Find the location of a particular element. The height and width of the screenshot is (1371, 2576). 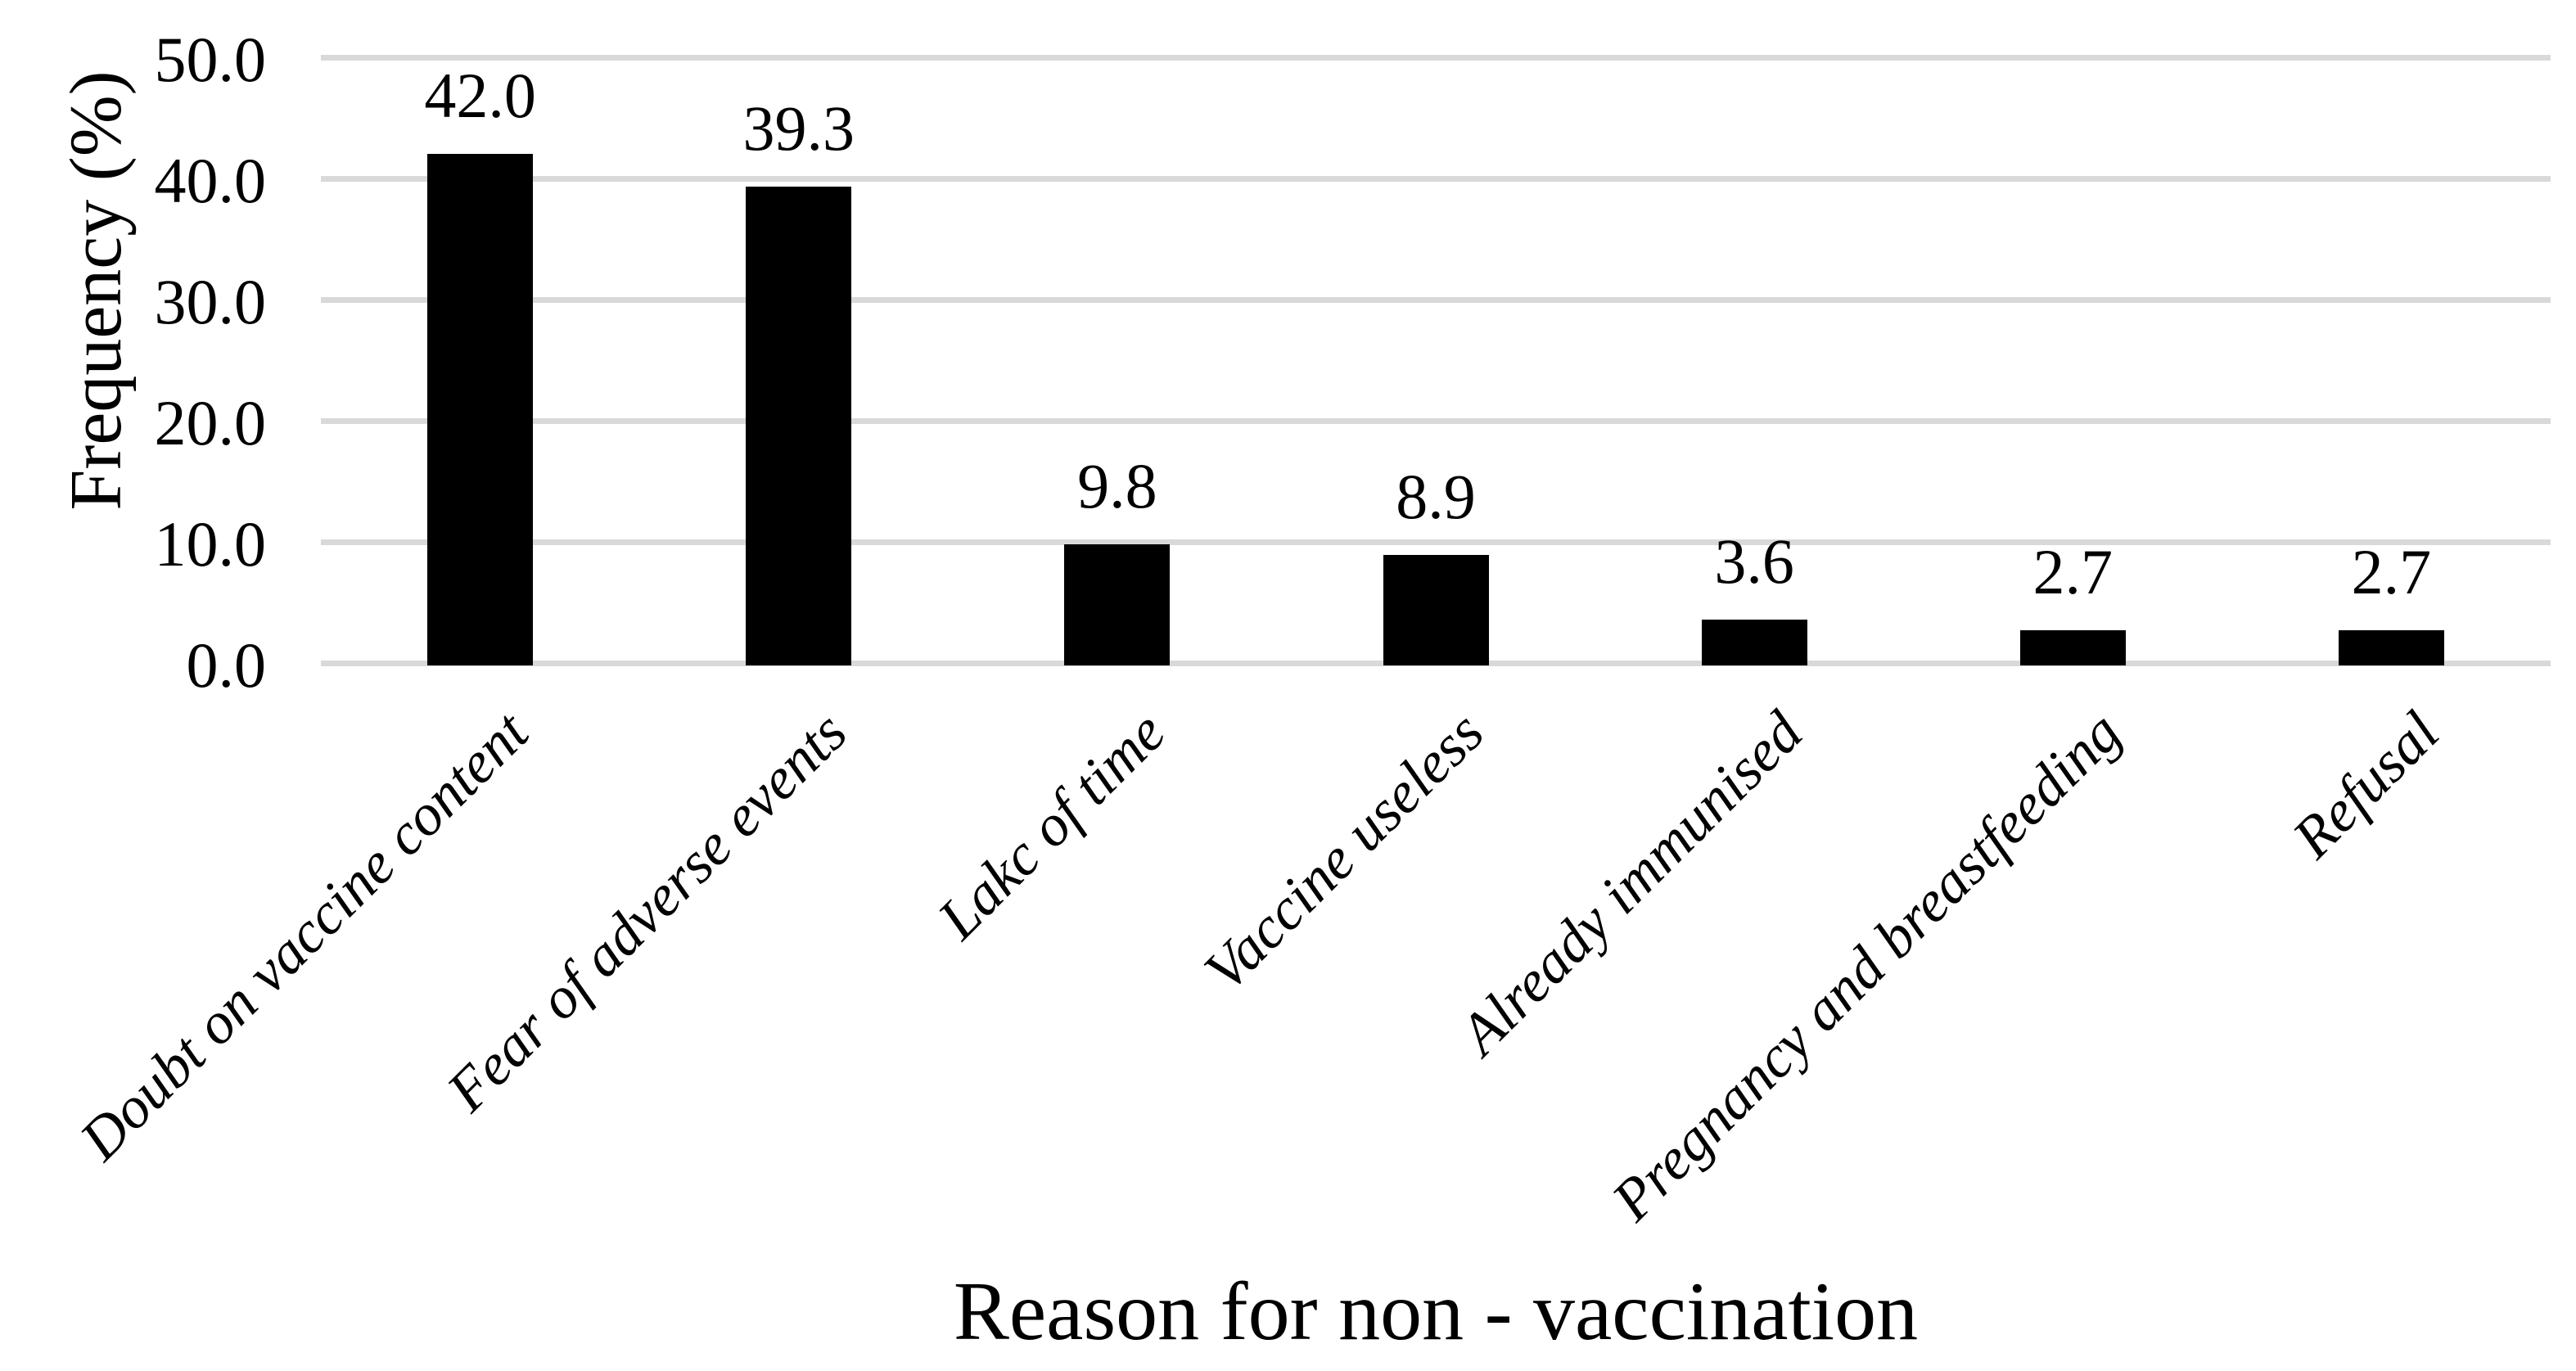

y-axis-title: Frequency (%) is located at coordinates (96, 290).